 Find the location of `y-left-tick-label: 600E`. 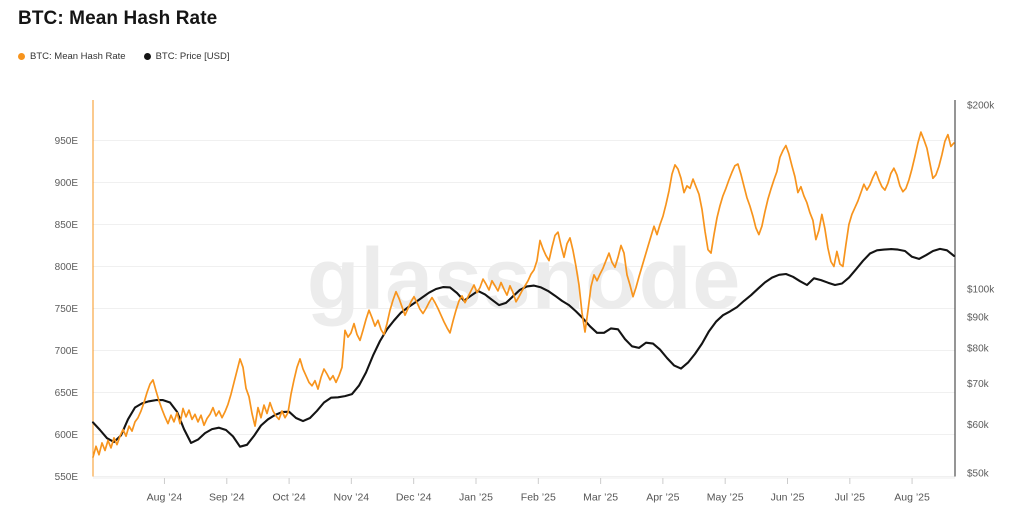

y-left-tick-label: 600E is located at coordinates (67, 435).